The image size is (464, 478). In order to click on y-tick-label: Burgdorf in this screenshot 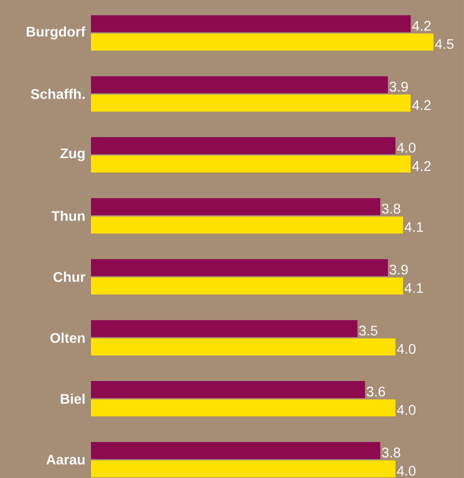, I will do `click(56, 33)`.